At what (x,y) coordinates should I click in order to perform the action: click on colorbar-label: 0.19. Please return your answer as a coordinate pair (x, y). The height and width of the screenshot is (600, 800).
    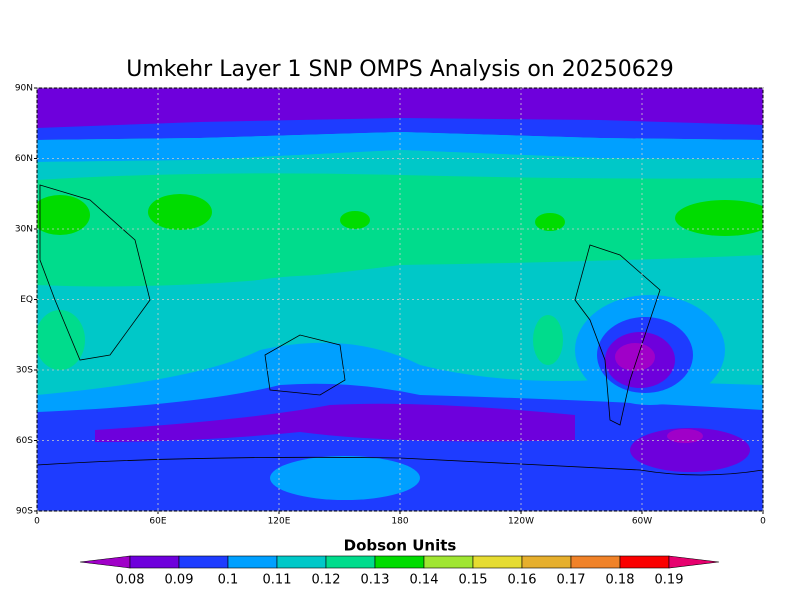
    Looking at the image, I should click on (669, 580).